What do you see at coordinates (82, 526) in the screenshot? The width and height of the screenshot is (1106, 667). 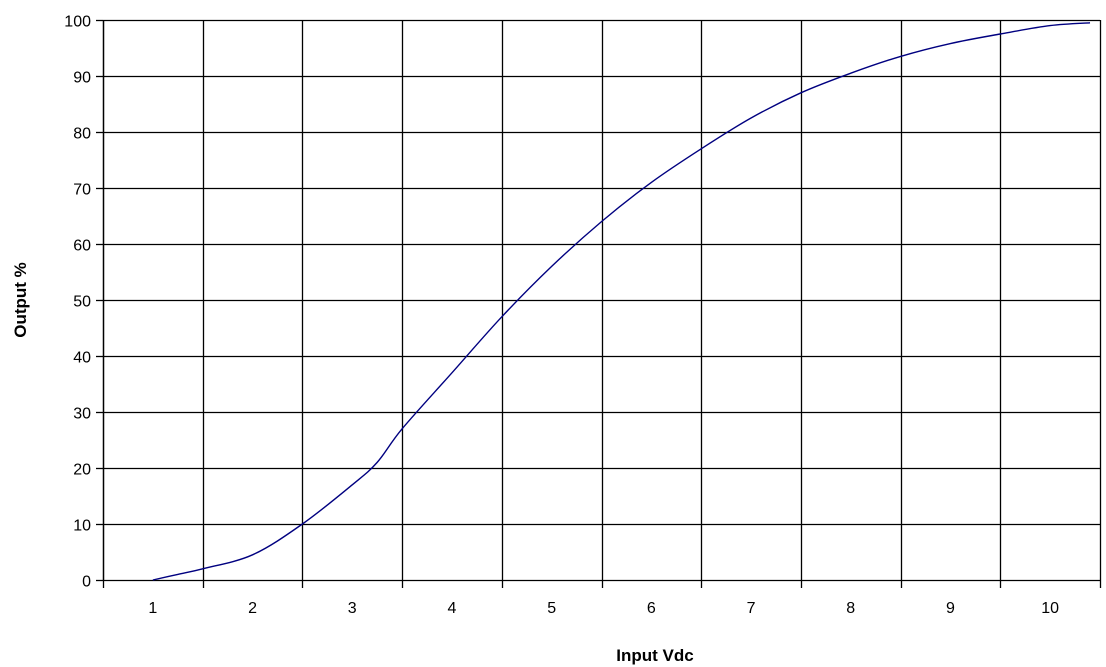 I see `y-tick-label: 10` at bounding box center [82, 526].